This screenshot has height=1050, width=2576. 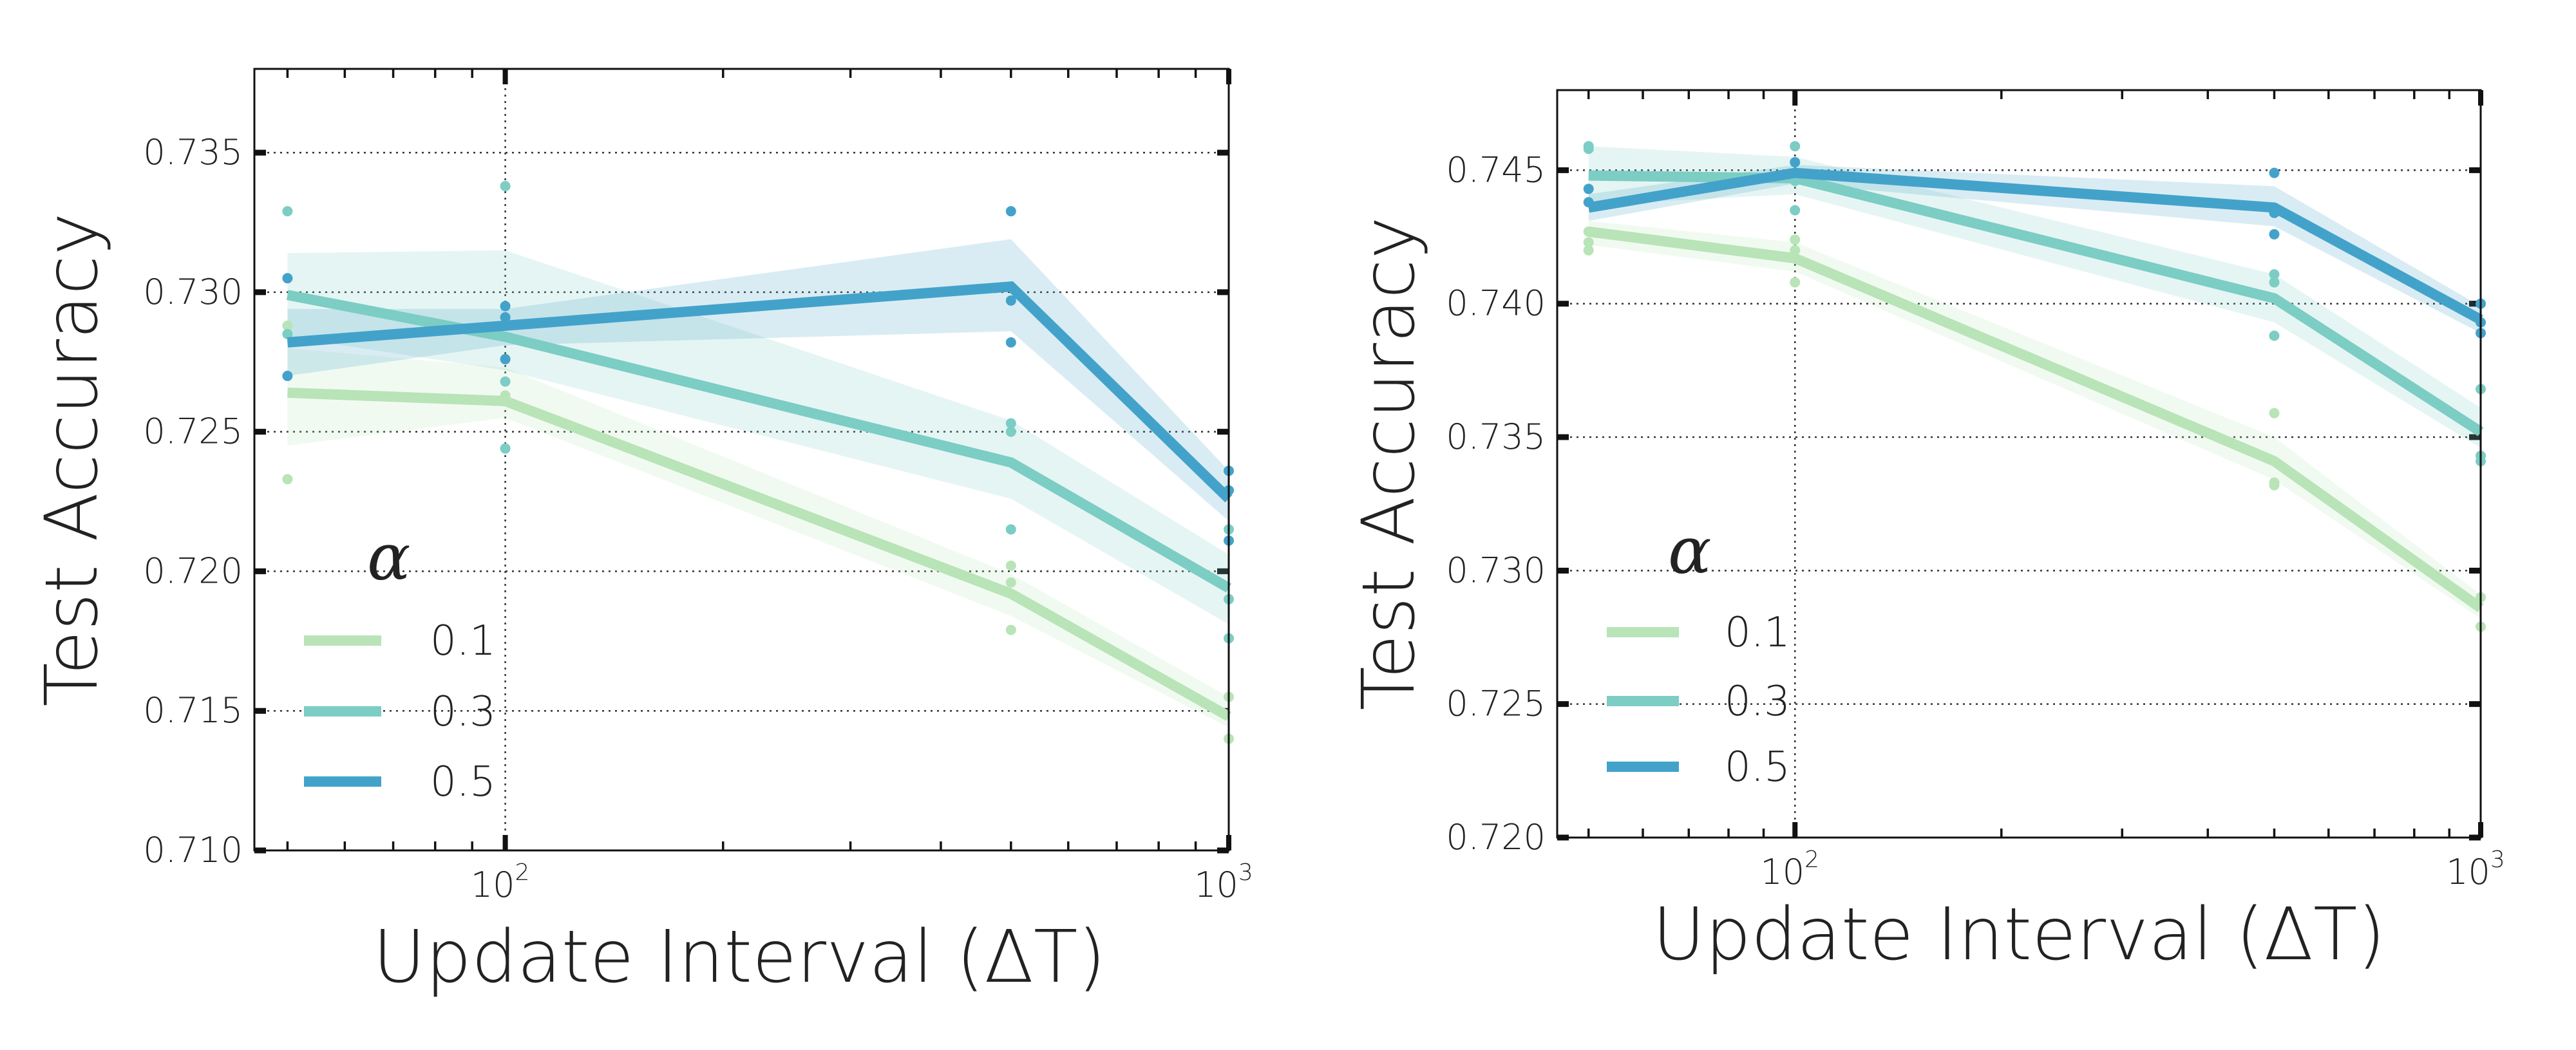 What do you see at coordinates (193, 850) in the screenshot?
I see `y-tick-label: 0.710` at bounding box center [193, 850].